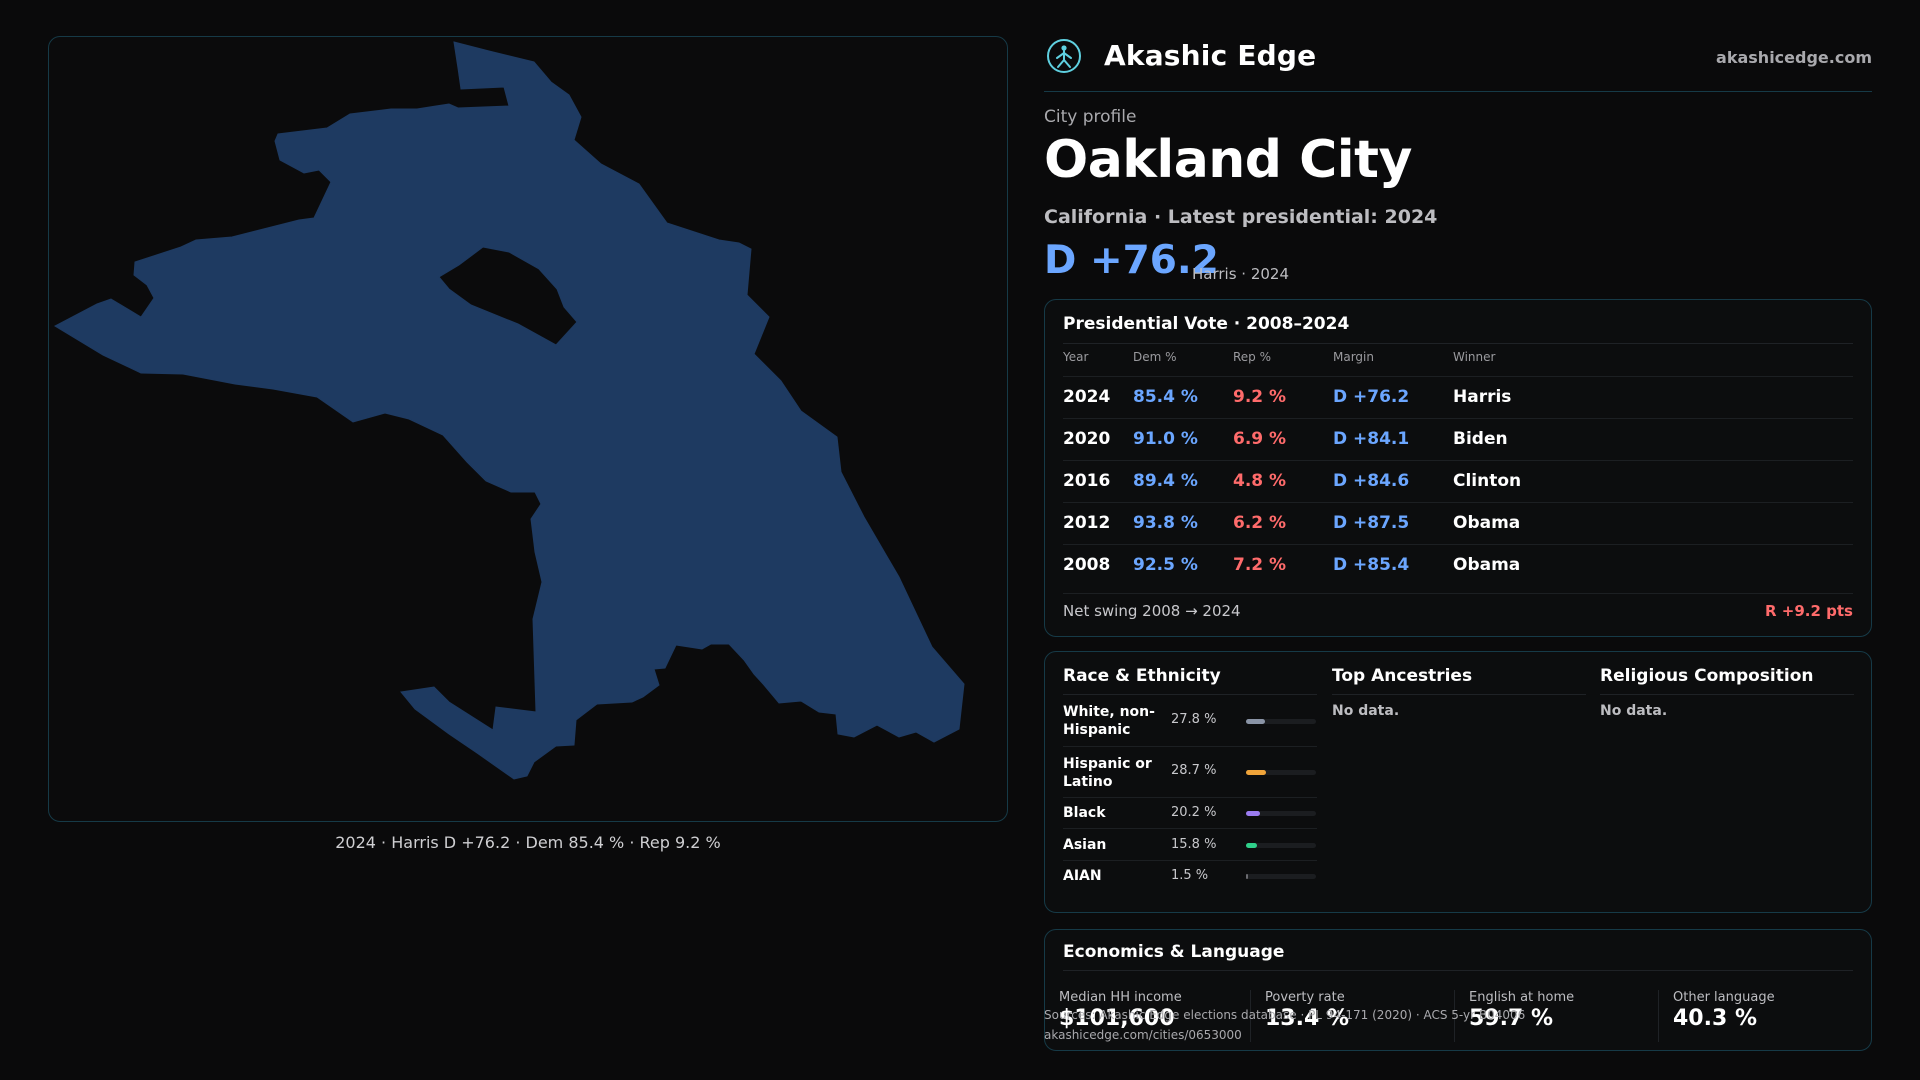  What do you see at coordinates (1241, 274) in the screenshot?
I see `headline-note: Harris · 2024` at bounding box center [1241, 274].